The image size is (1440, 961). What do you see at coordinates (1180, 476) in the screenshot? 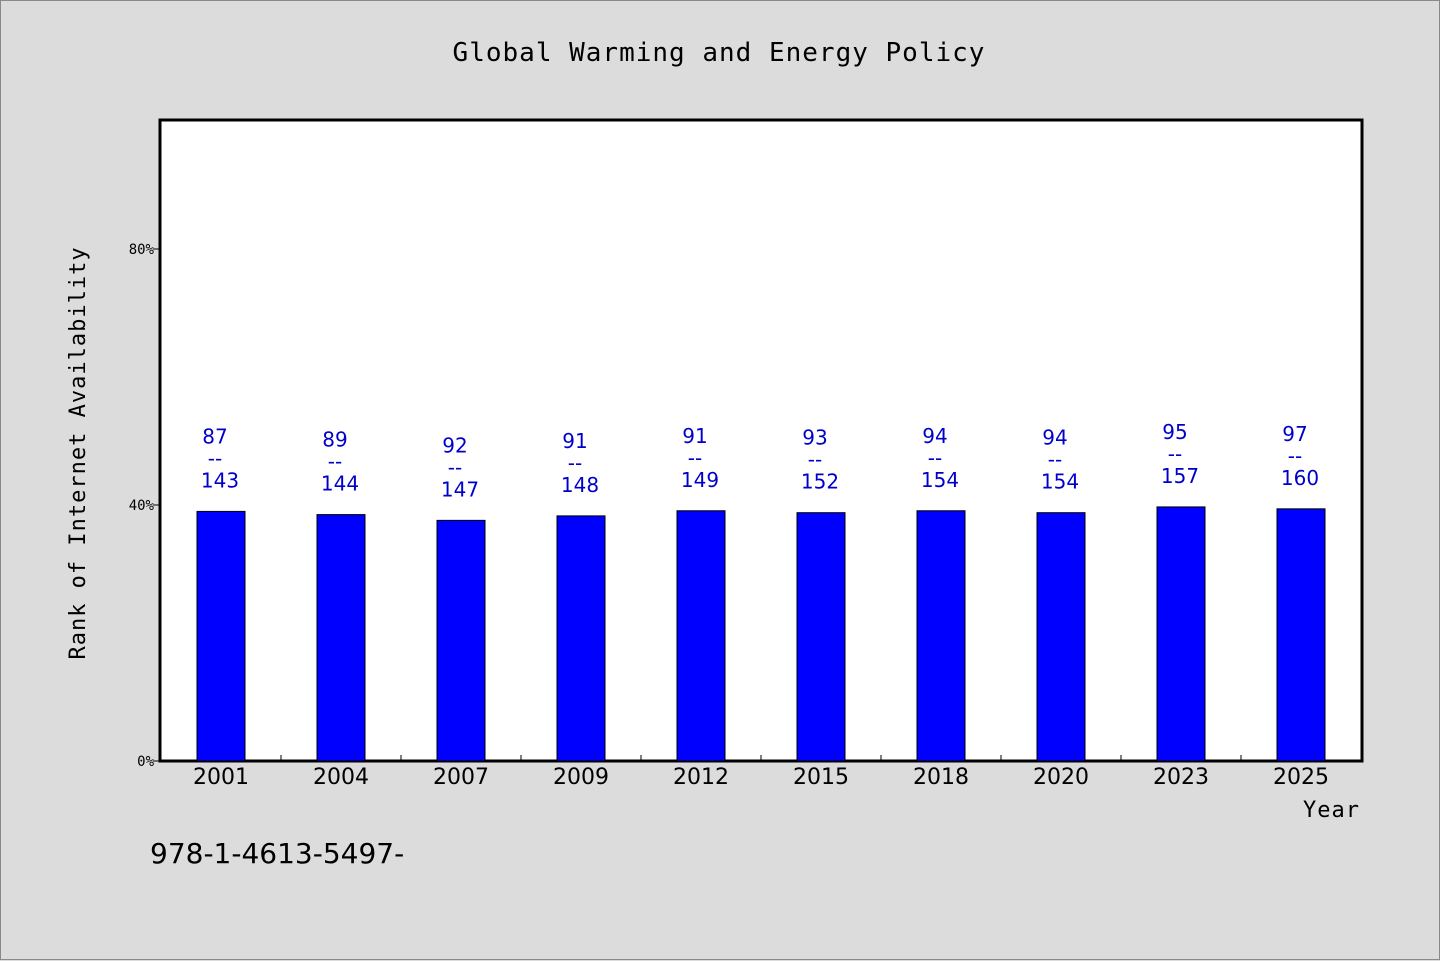
I see `bar-label-bottom: 157` at bounding box center [1180, 476].